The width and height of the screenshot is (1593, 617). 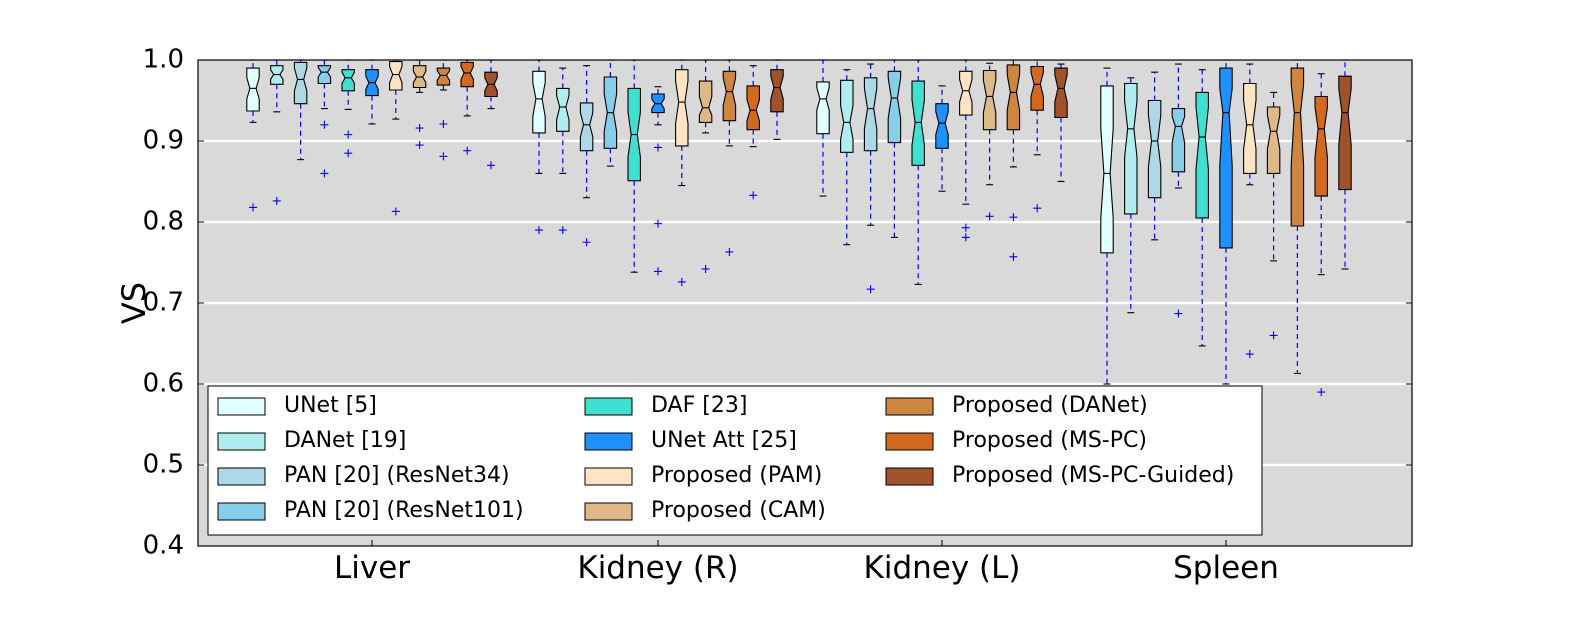 I want to click on x-axis-group-labels: Liver Kidney (R) Kidney (L) Spleen, so click(x=806, y=563).